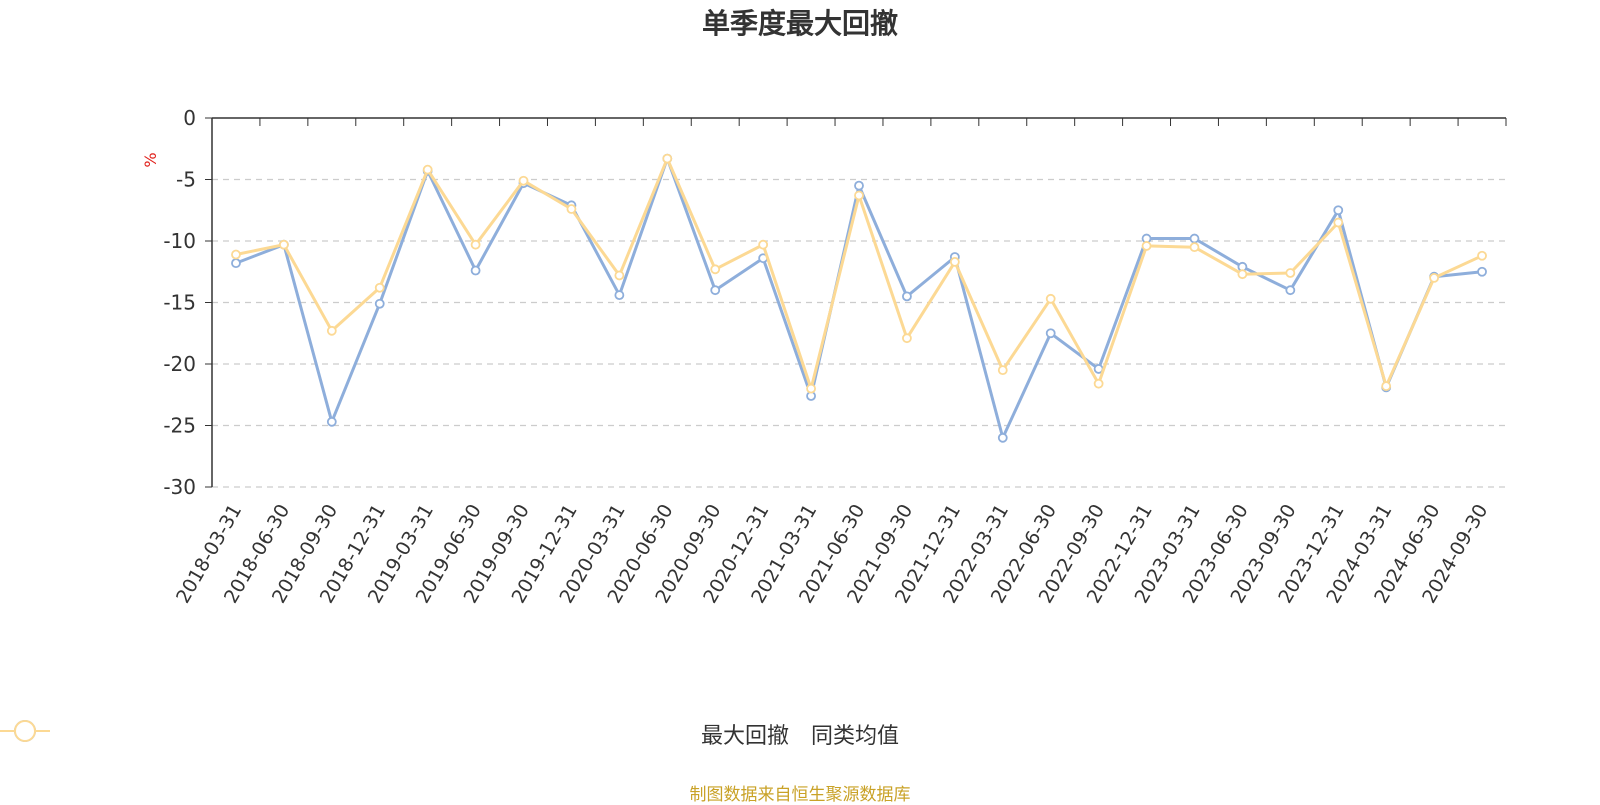 The width and height of the screenshot is (1600, 805). Describe the element at coordinates (800, 795) in the screenshot. I see `data-source-note: 制图数据来自恒生聚源数据库` at that location.